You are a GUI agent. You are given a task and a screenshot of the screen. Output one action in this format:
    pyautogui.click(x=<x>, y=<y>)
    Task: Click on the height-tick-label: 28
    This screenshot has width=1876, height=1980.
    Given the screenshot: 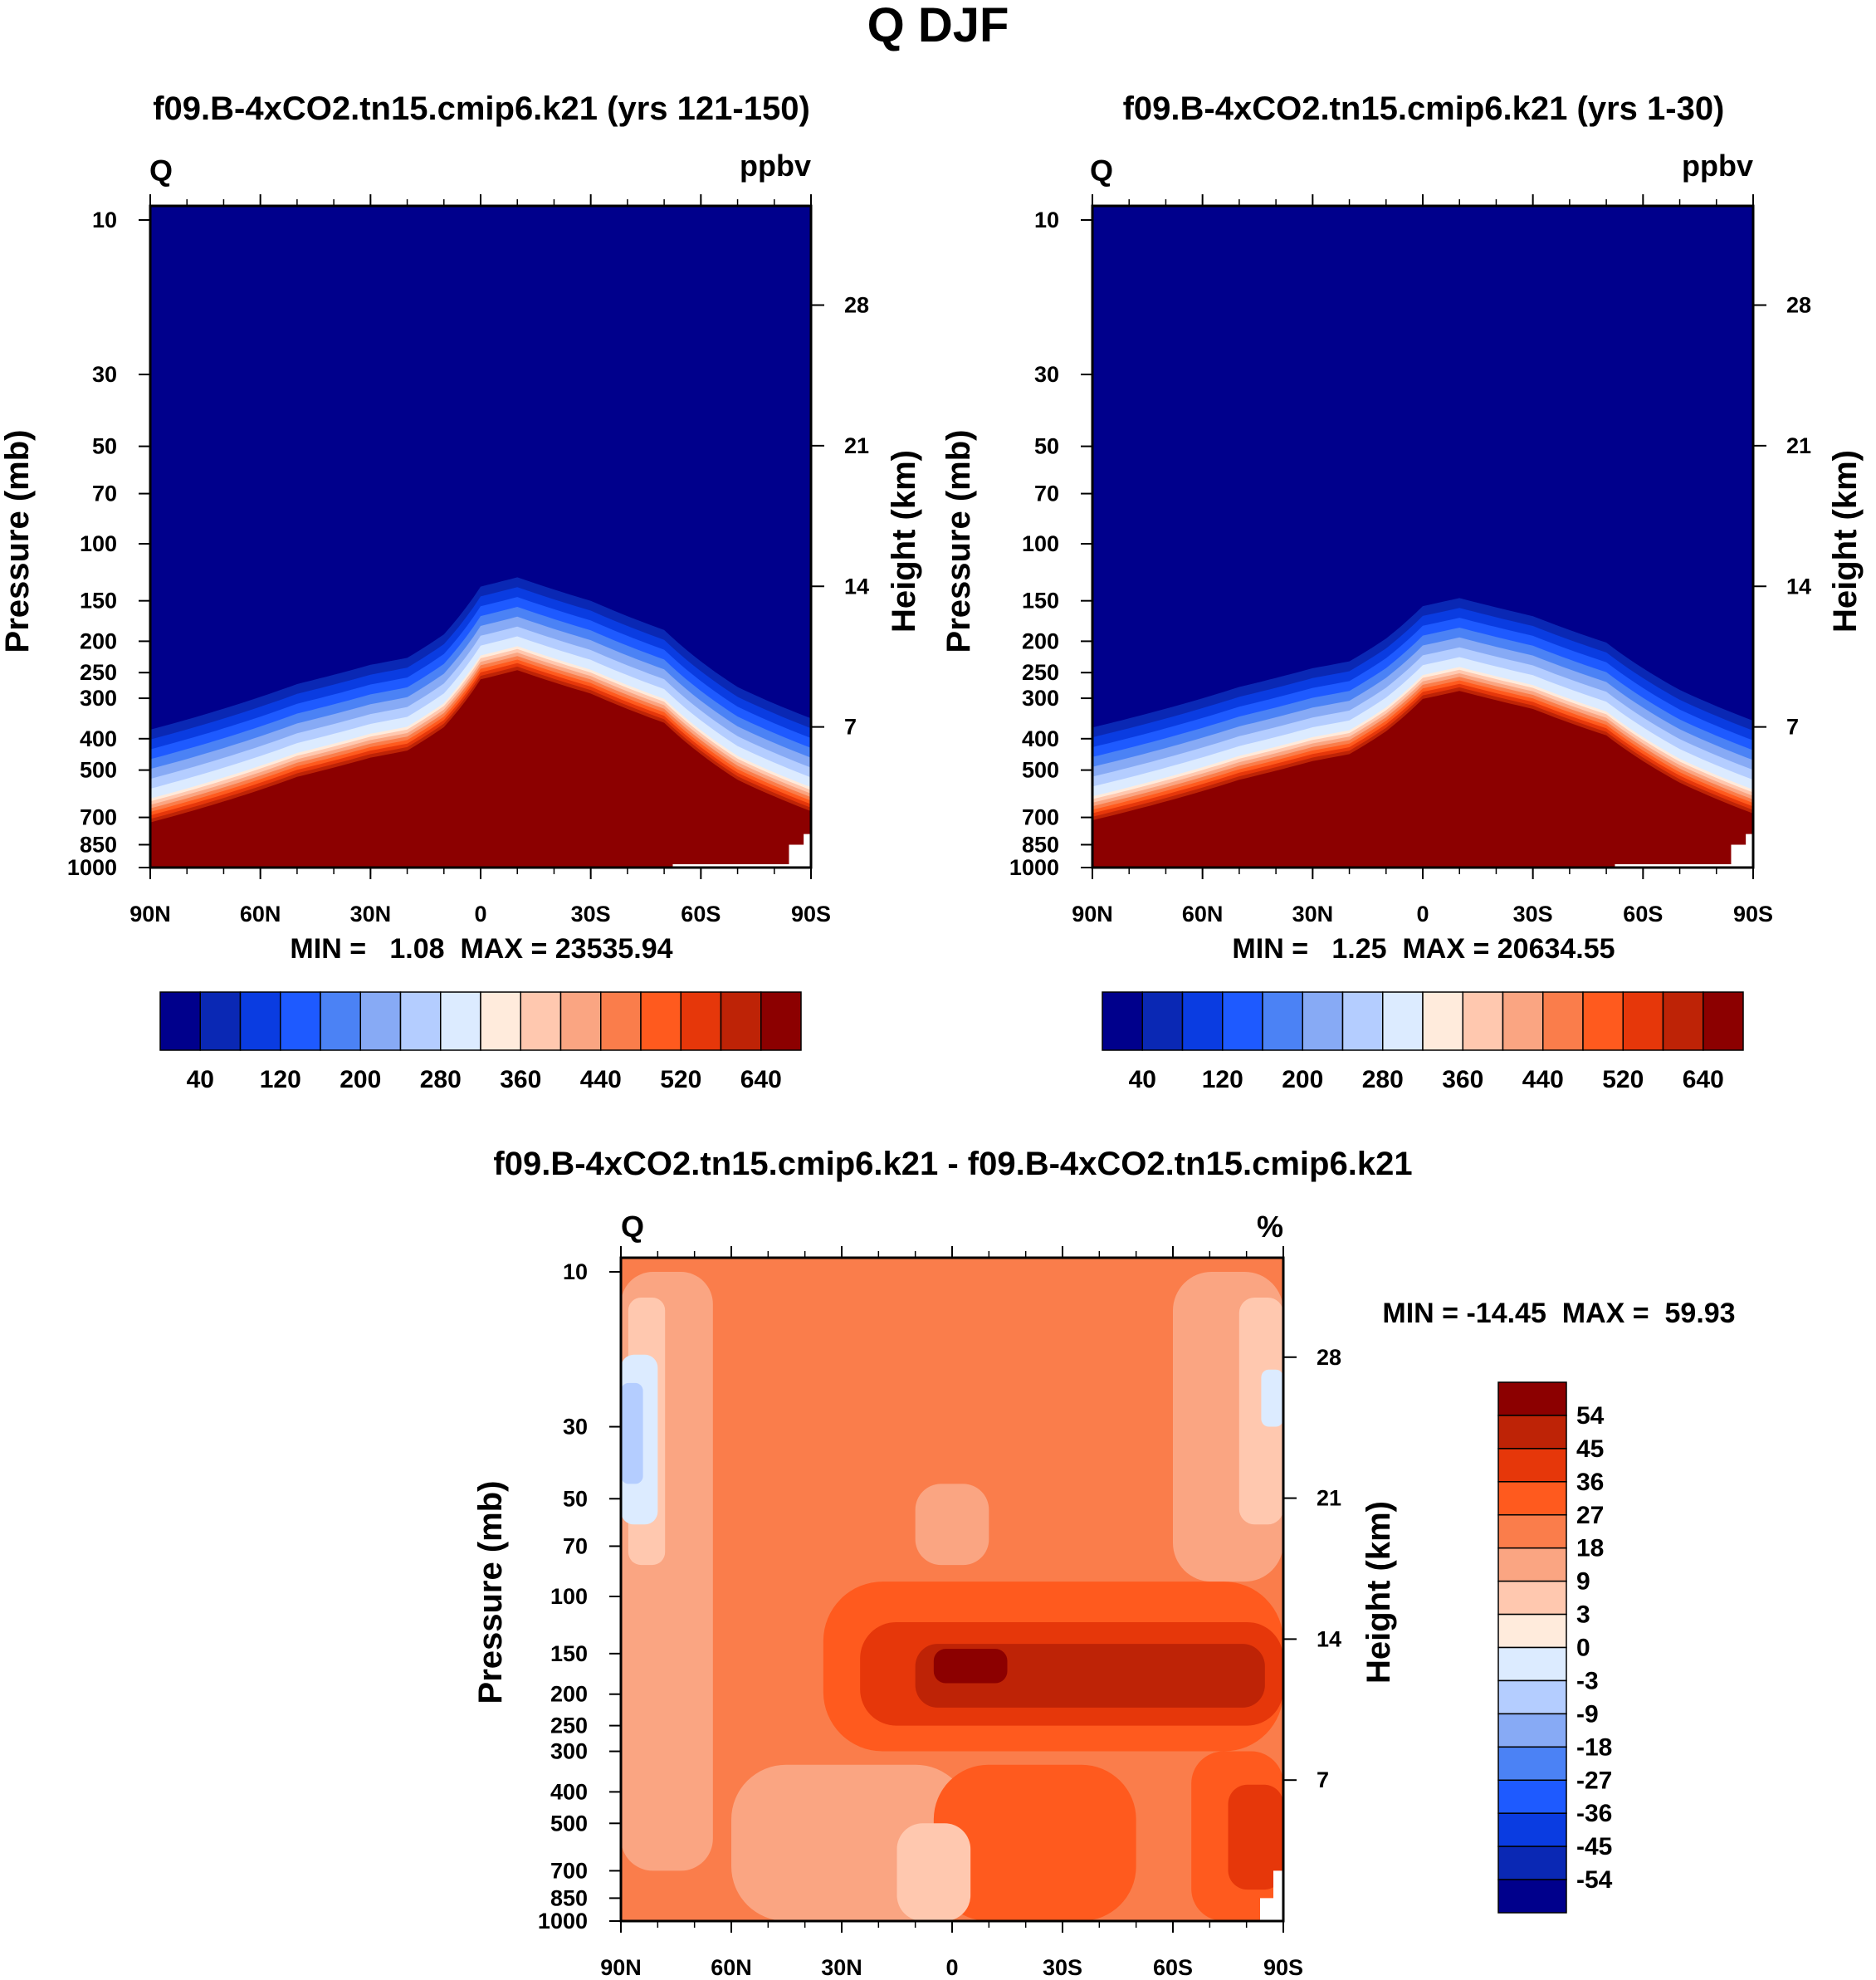 What is the action you would take?
    pyautogui.click(x=857, y=305)
    